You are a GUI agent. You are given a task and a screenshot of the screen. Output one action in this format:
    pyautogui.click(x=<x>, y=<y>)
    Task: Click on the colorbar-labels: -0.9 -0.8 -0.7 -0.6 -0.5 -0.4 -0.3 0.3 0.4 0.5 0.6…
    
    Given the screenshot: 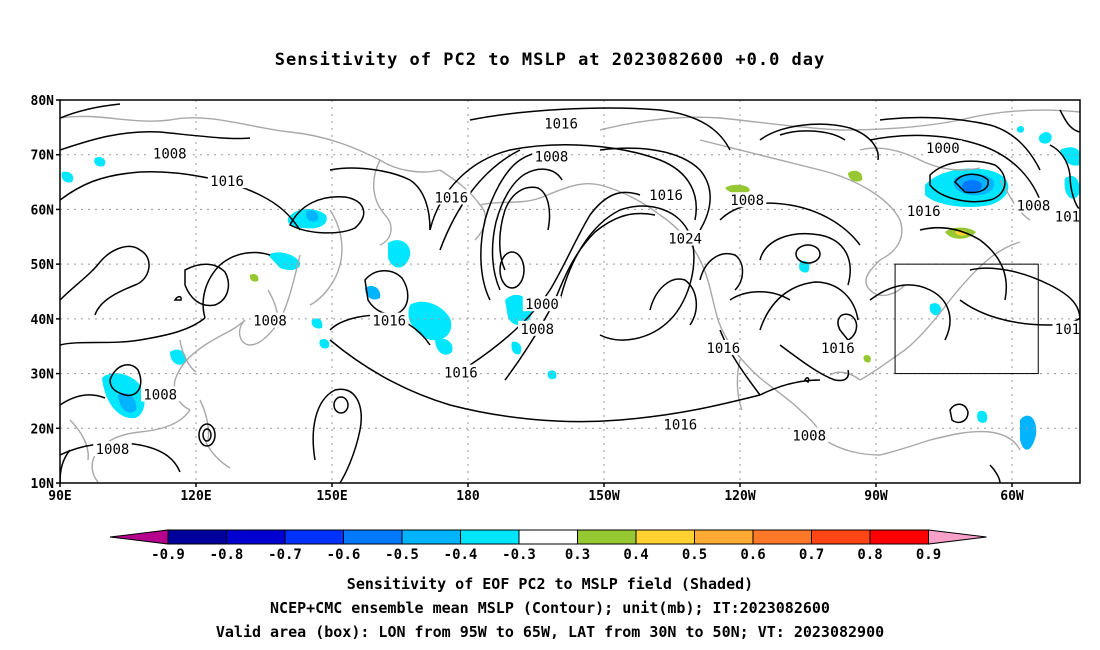 What is the action you would take?
    pyautogui.click(x=546, y=555)
    